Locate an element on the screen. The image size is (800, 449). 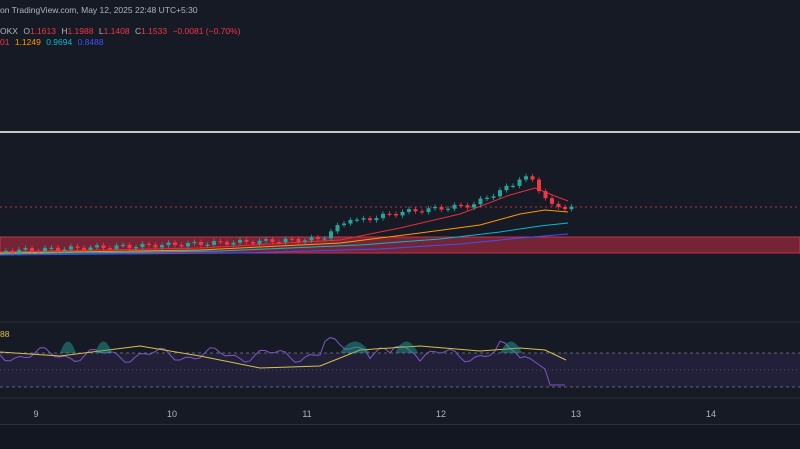
ma3-value: 0.9694 is located at coordinates (59, 42).